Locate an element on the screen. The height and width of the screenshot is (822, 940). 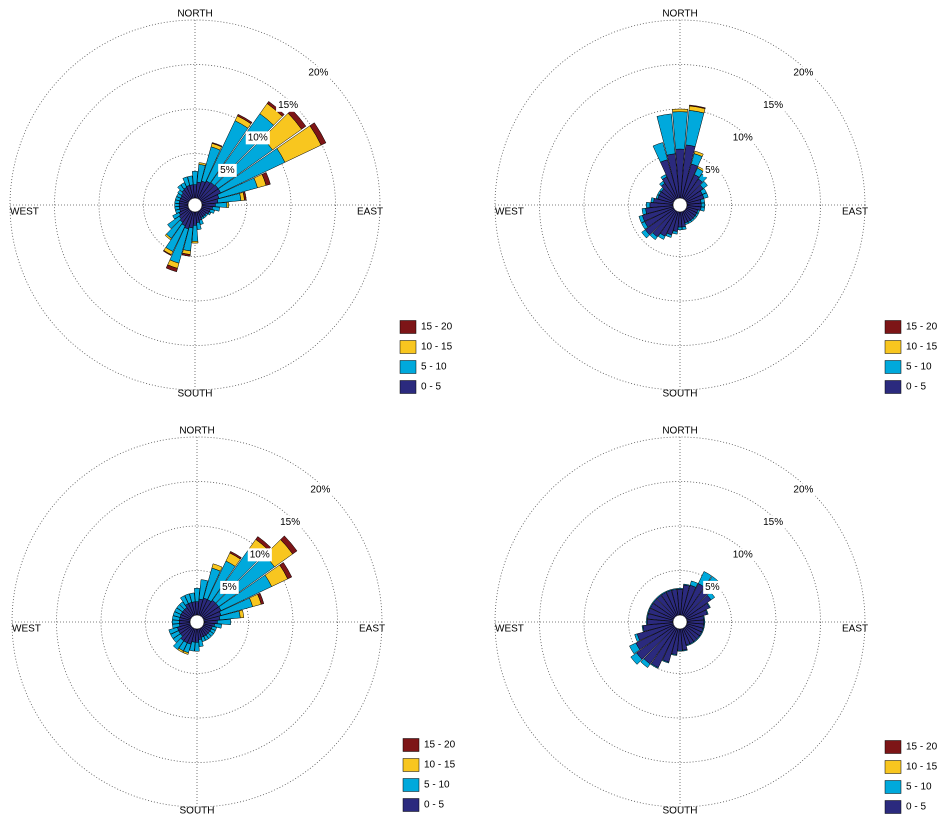
legend-label: 10 - 15 is located at coordinates (437, 347).